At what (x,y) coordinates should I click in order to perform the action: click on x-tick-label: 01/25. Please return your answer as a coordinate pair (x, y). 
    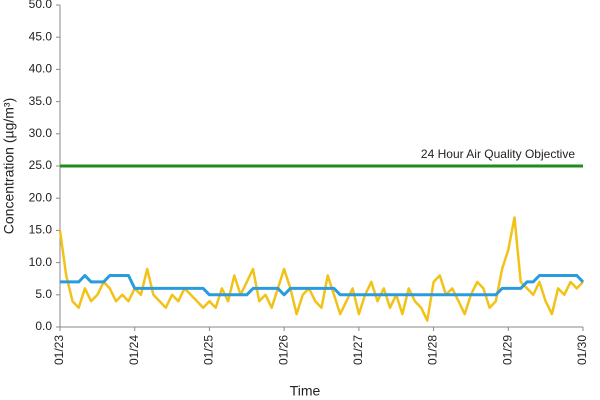
    Looking at the image, I should click on (209, 350).